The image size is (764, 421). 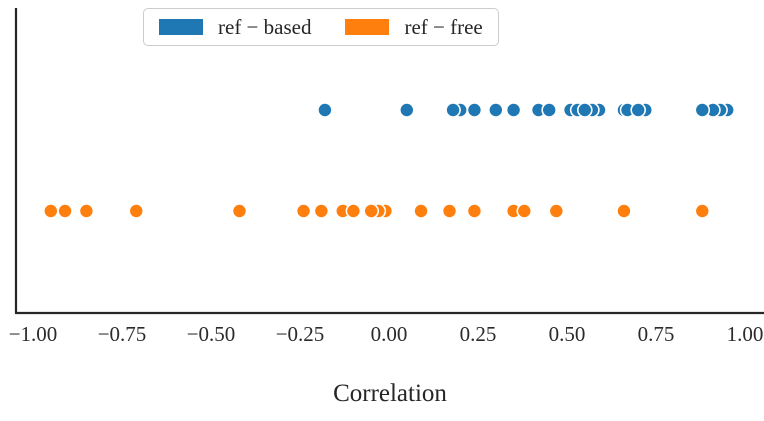 What do you see at coordinates (265, 26) in the screenshot?
I see `legend-label-ref-based: ref − based` at bounding box center [265, 26].